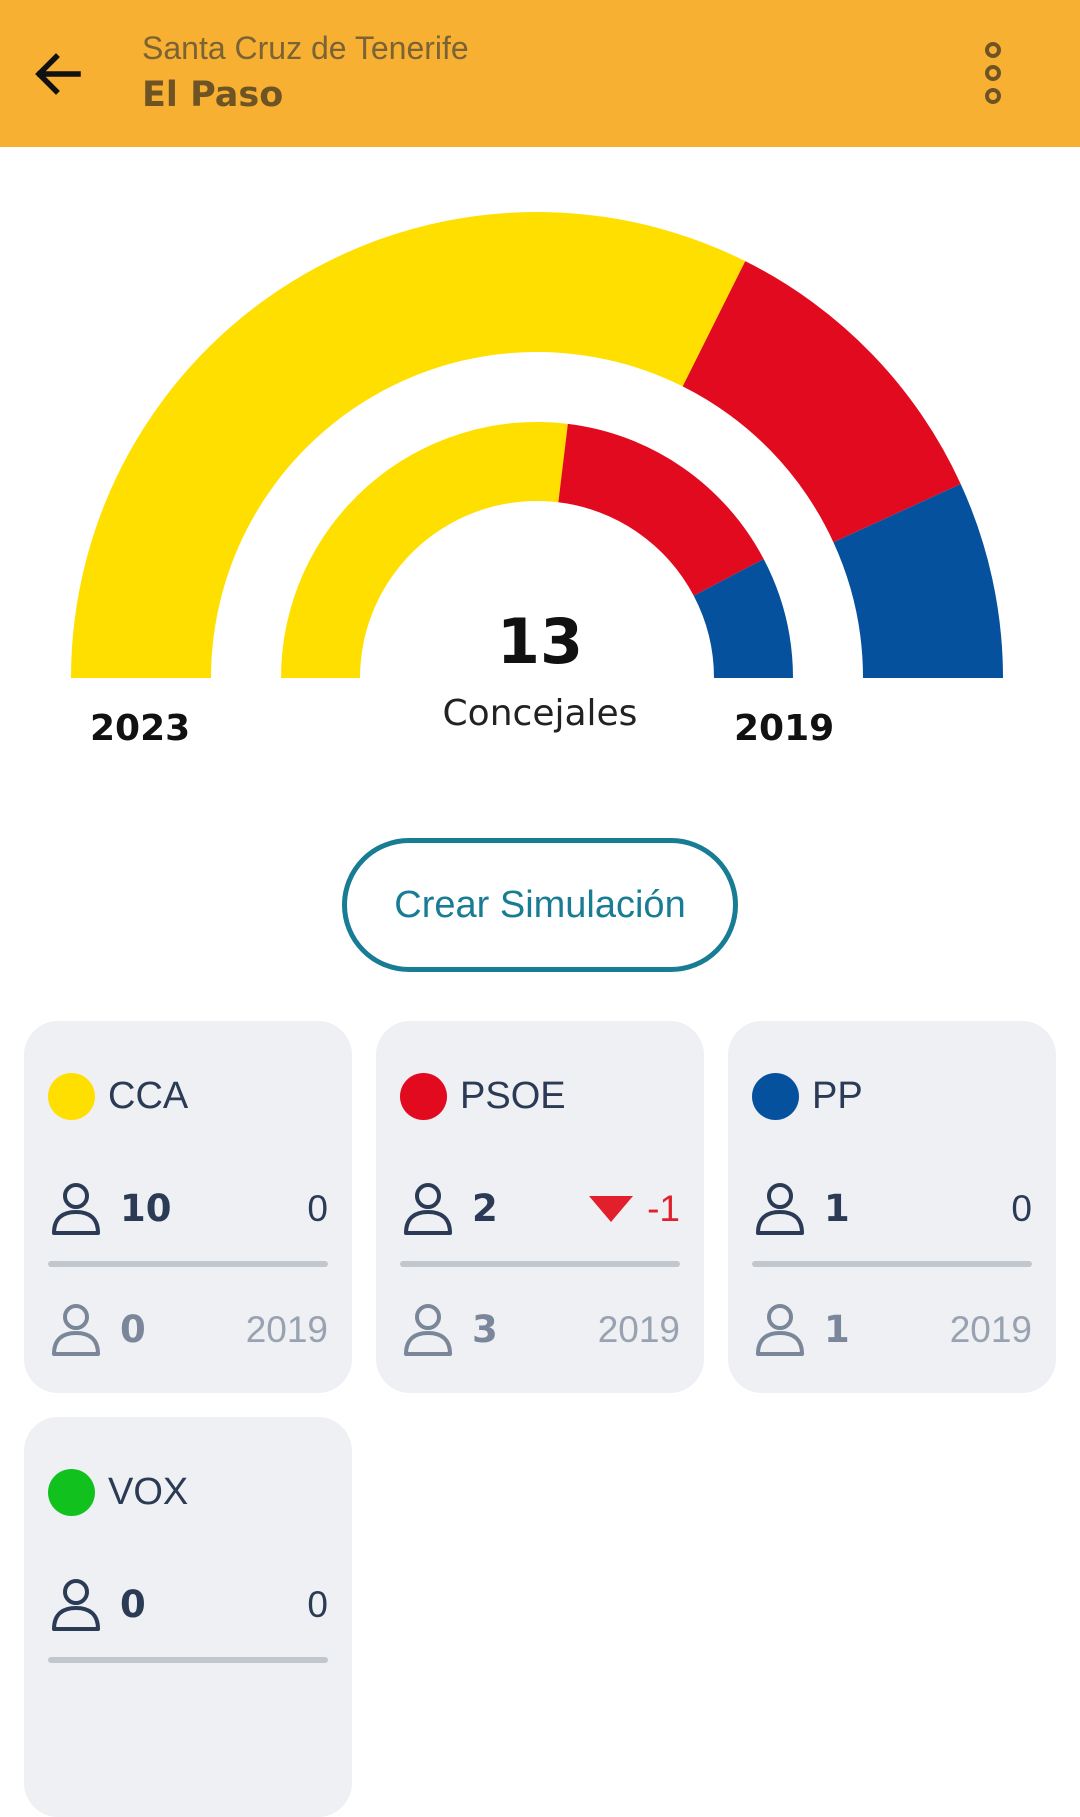  I want to click on current-seats: 0, so click(133, 1604).